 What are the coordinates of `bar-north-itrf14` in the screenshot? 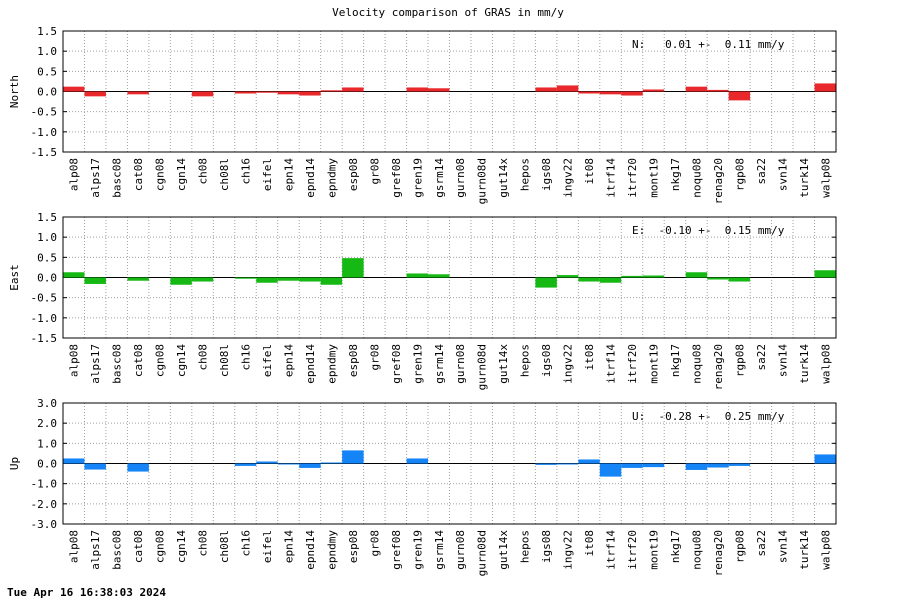 It's located at (610, 93).